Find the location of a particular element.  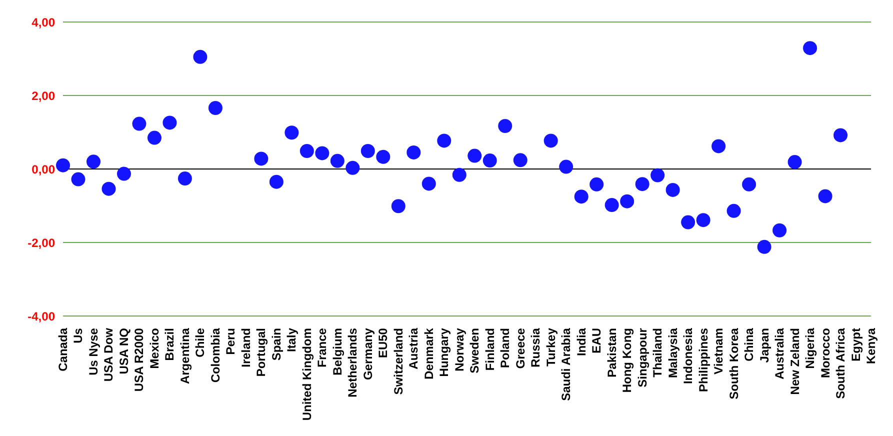

x-tick-label: Greece is located at coordinates (520, 348).